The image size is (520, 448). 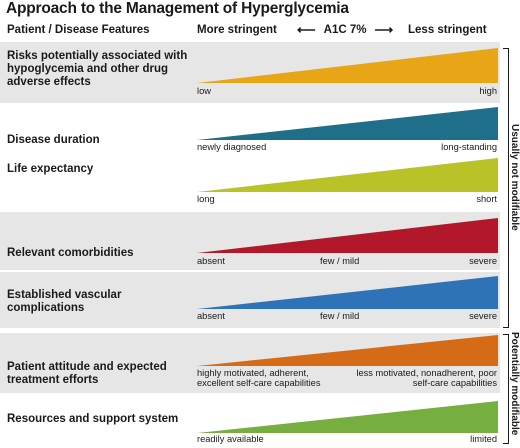 I want to click on not-modifiable-label: Usually not modifiable, so click(x=514, y=177).